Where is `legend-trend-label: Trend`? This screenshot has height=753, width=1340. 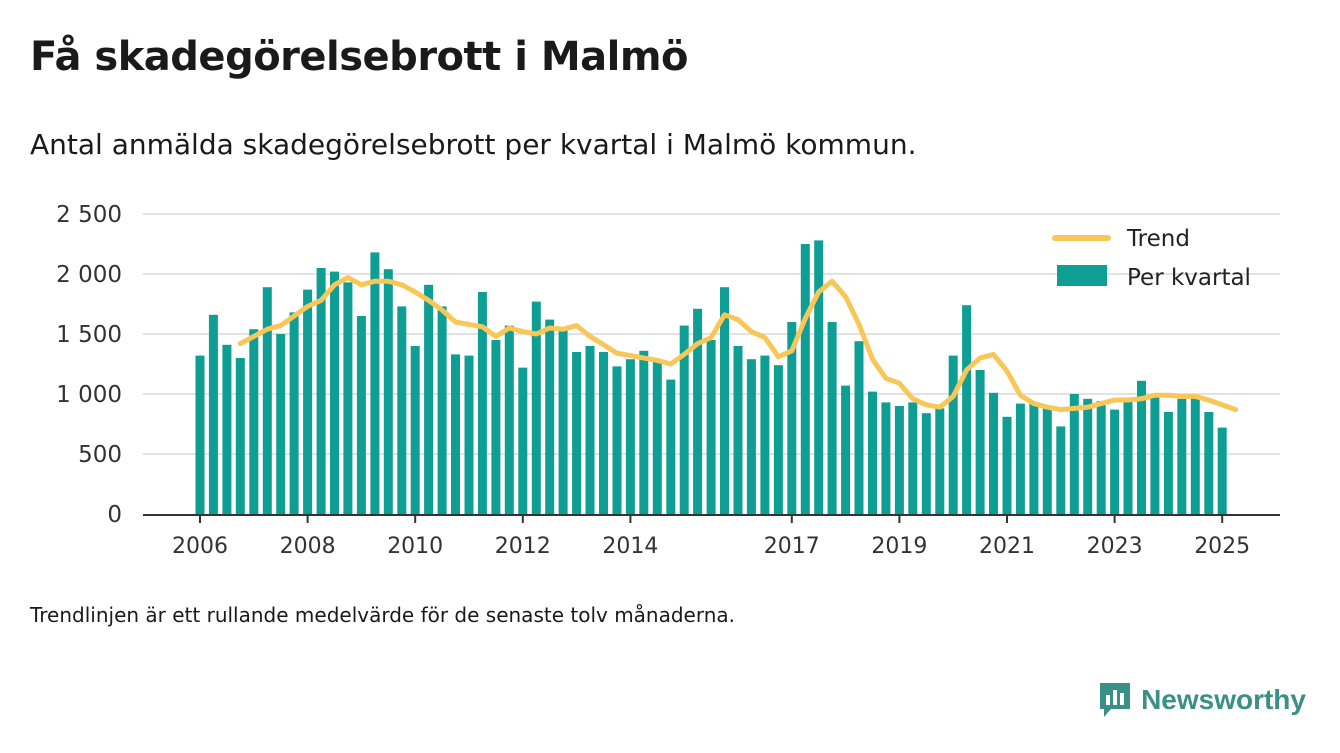
legend-trend-label: Trend is located at coordinates (1158, 239).